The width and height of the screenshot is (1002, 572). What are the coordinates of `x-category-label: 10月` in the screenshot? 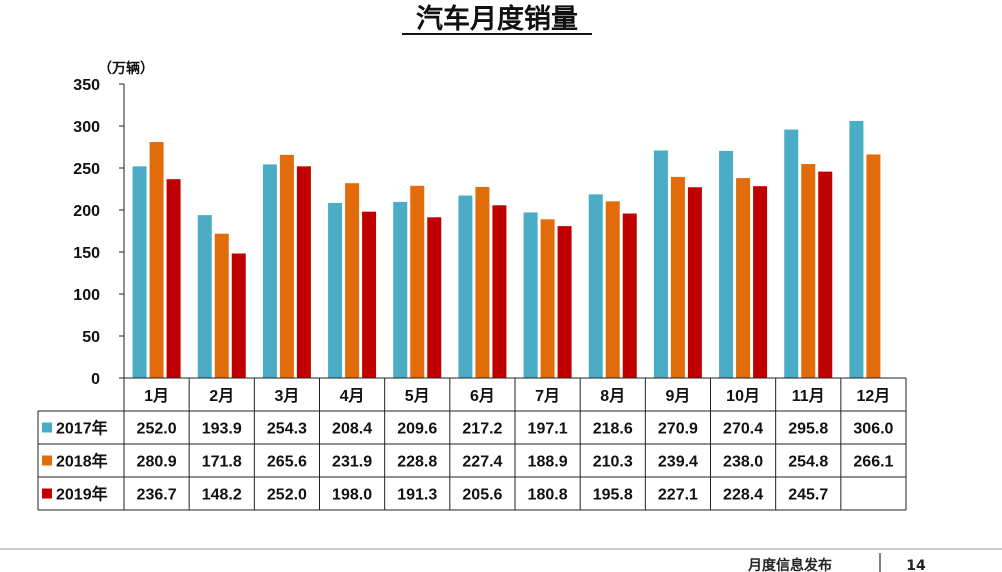 It's located at (743, 396).